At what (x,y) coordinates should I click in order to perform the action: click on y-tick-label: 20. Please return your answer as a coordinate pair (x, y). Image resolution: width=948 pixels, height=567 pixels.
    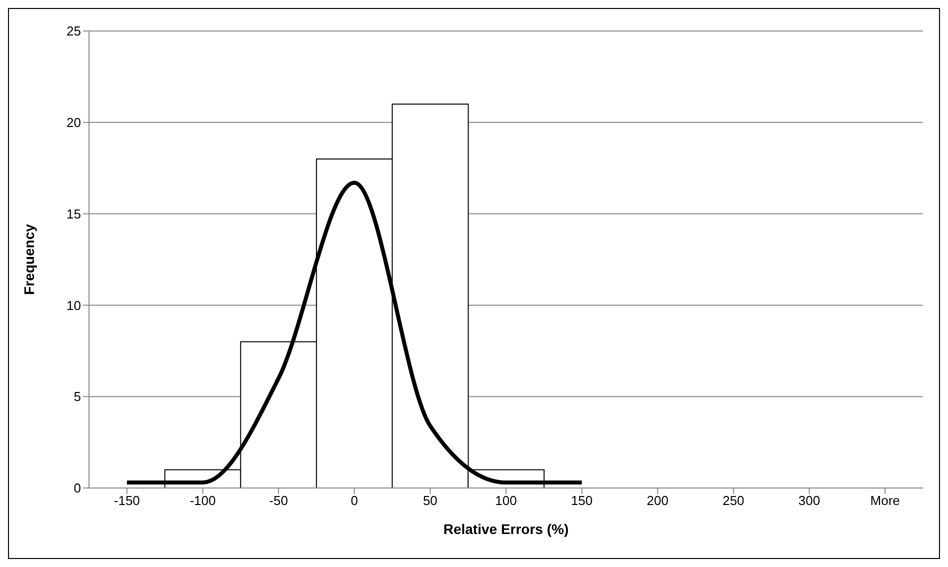
    Looking at the image, I should click on (73, 122).